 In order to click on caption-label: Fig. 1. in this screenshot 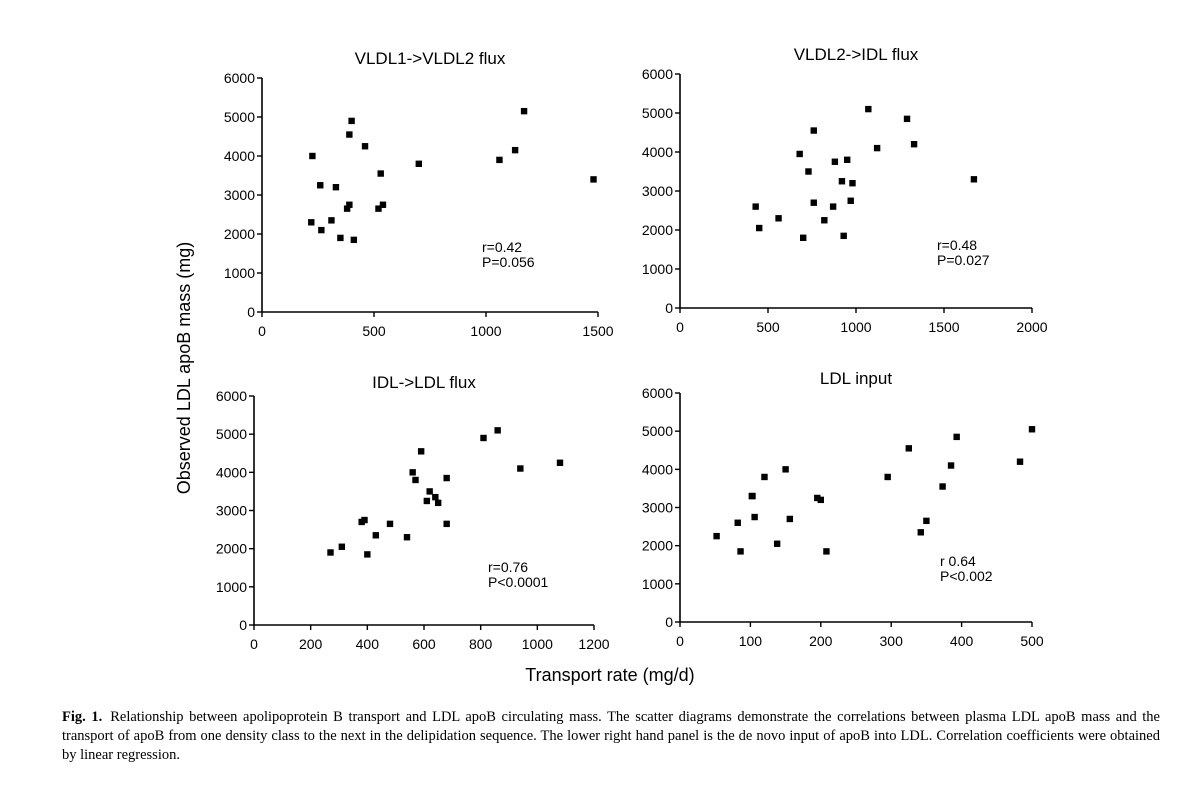, I will do `click(82, 717)`.